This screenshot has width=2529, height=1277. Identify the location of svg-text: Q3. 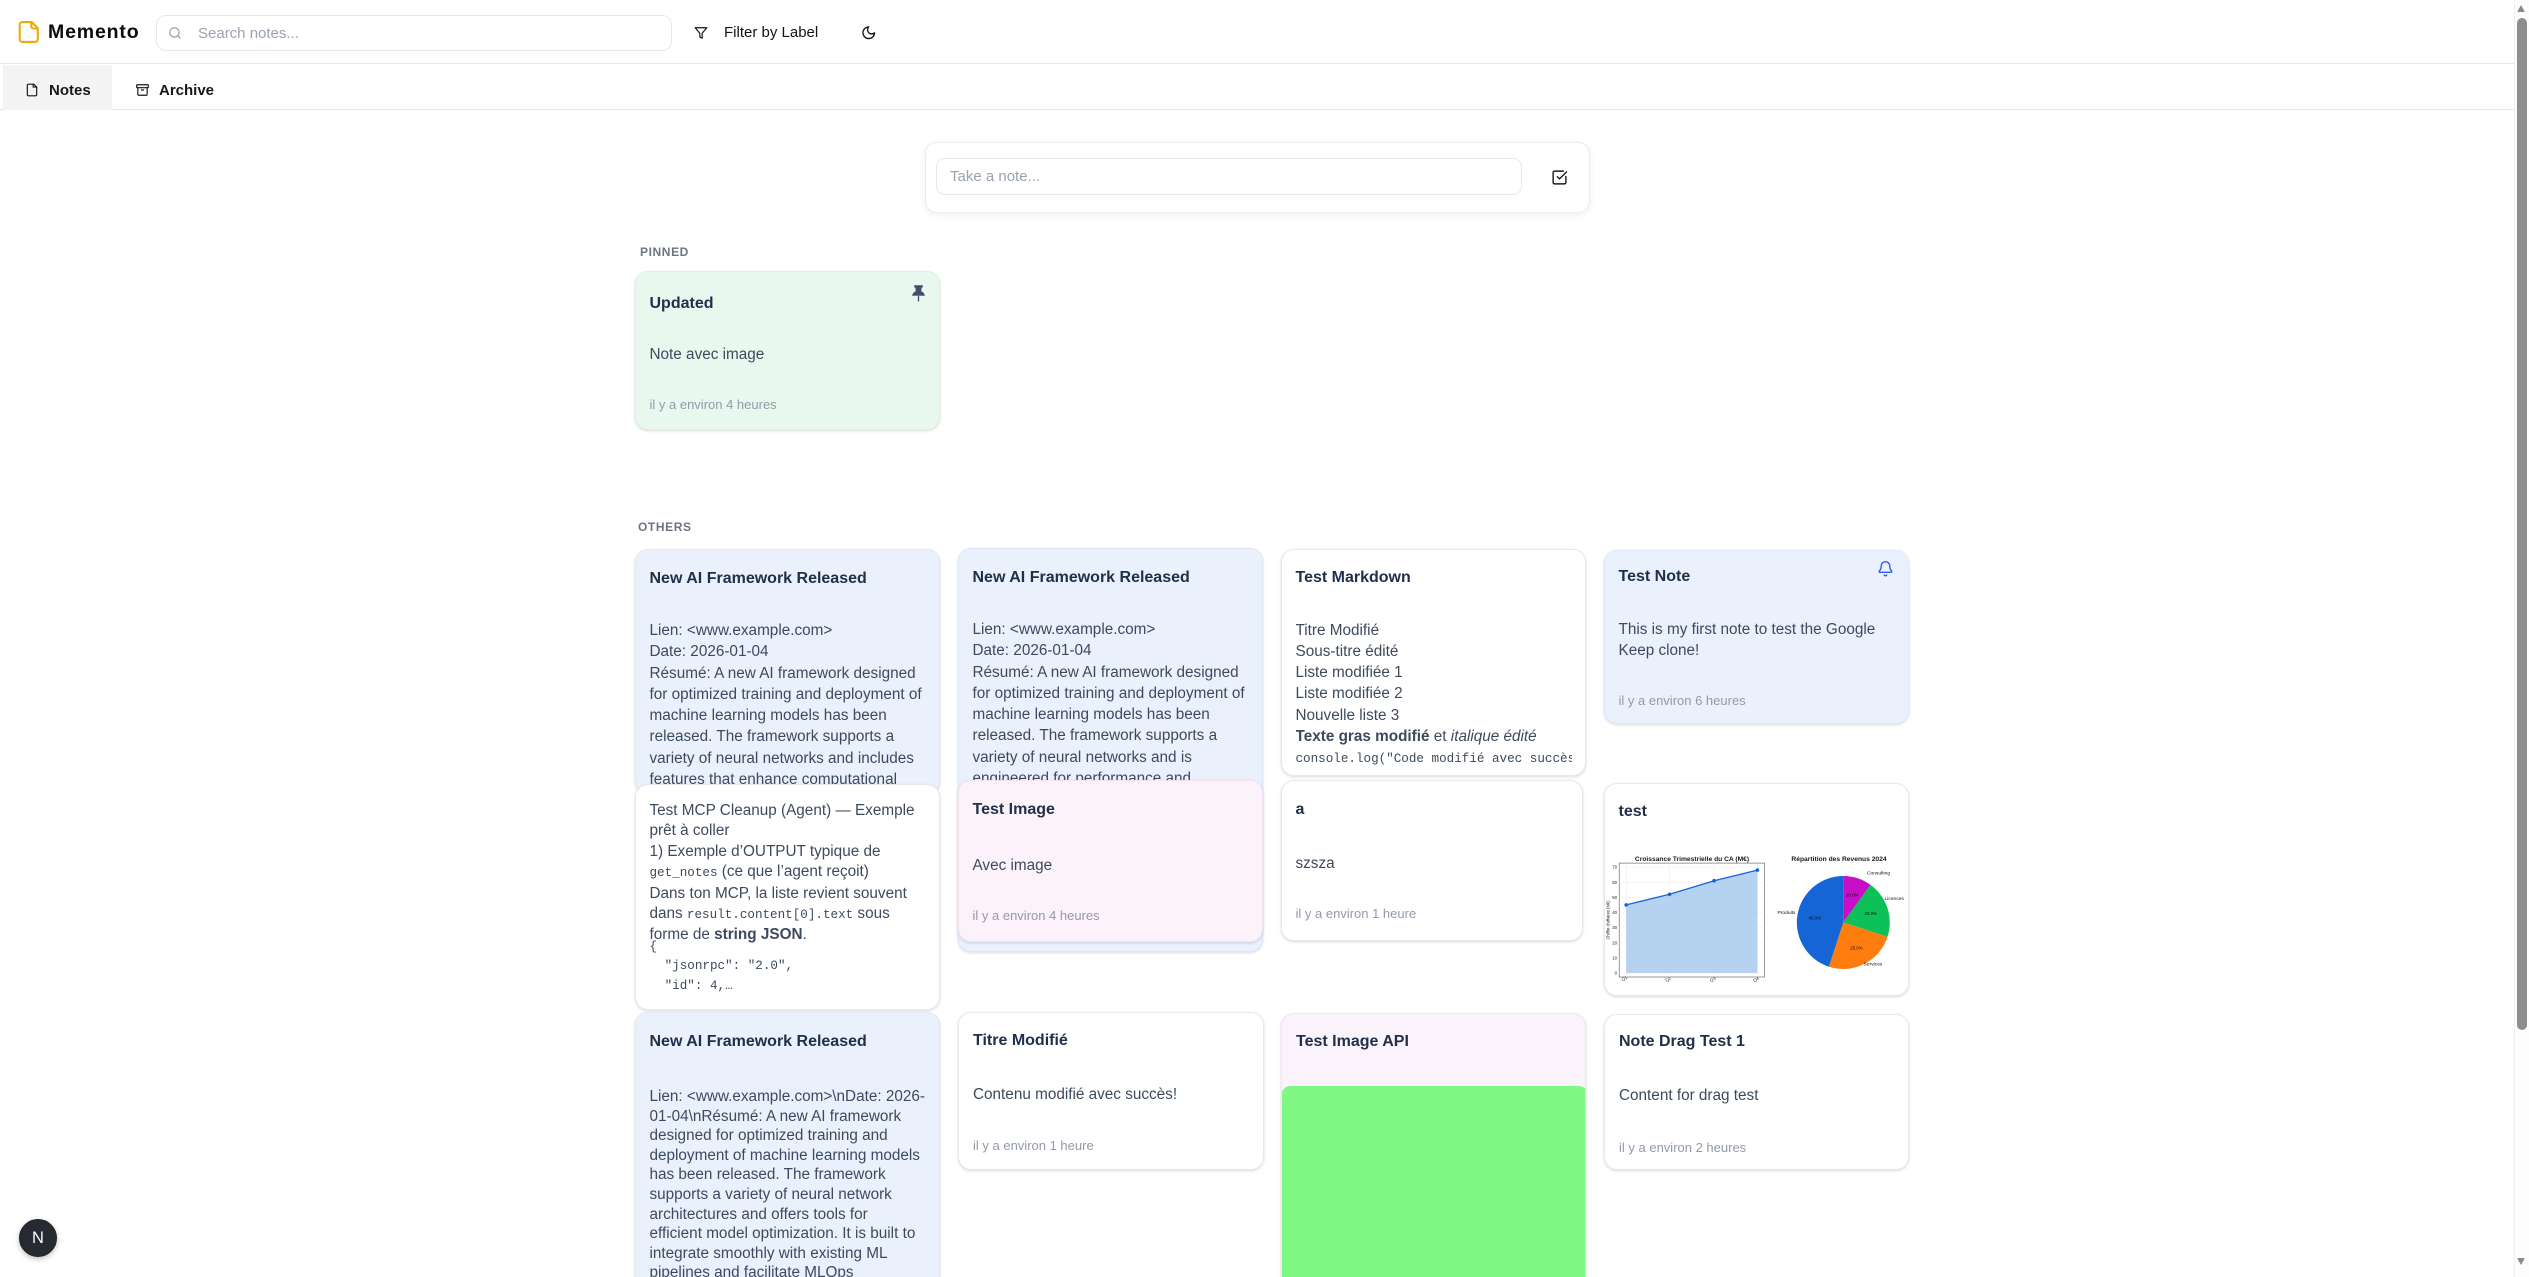
(1713, 978).